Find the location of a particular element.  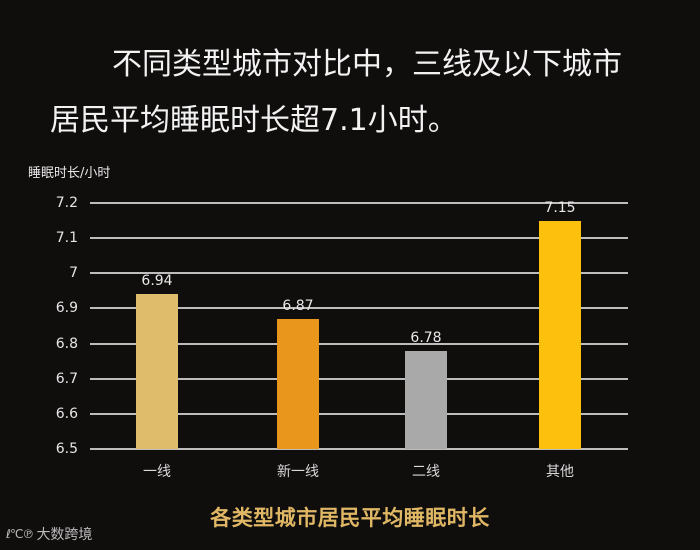

x-category-label: 其他 is located at coordinates (560, 472).